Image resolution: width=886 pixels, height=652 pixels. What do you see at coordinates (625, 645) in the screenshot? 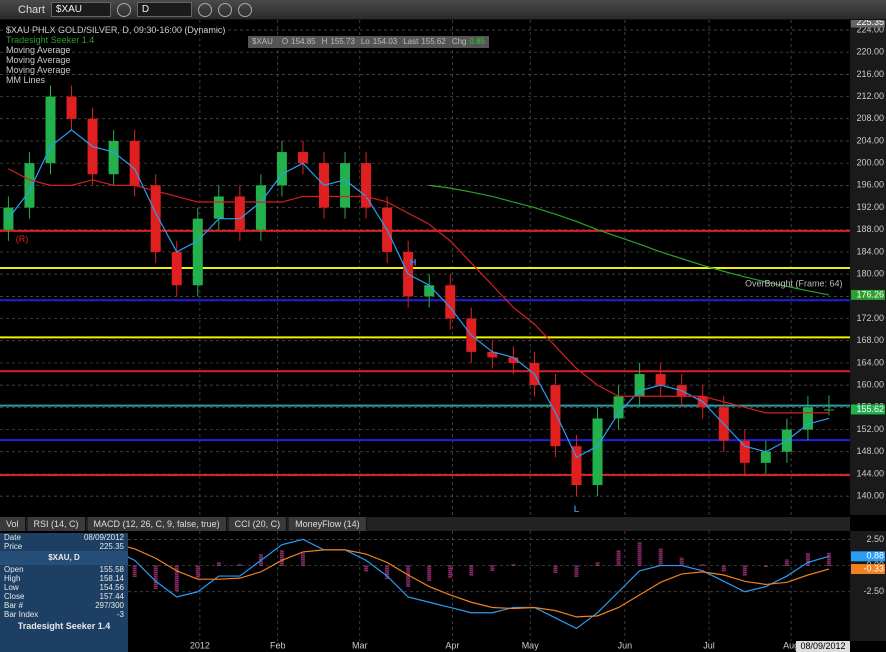
I see `x-tick-label: Jun` at bounding box center [625, 645].